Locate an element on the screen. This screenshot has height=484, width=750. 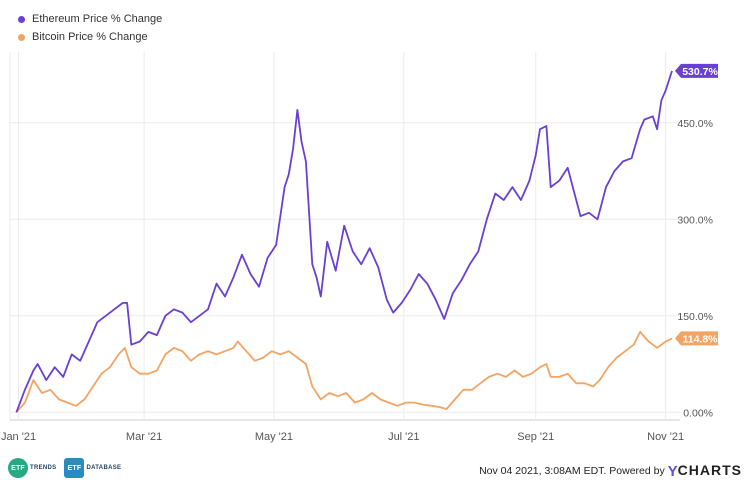
bitcoin-legend-label: Bitcoin Price % Change is located at coordinates (90, 37).